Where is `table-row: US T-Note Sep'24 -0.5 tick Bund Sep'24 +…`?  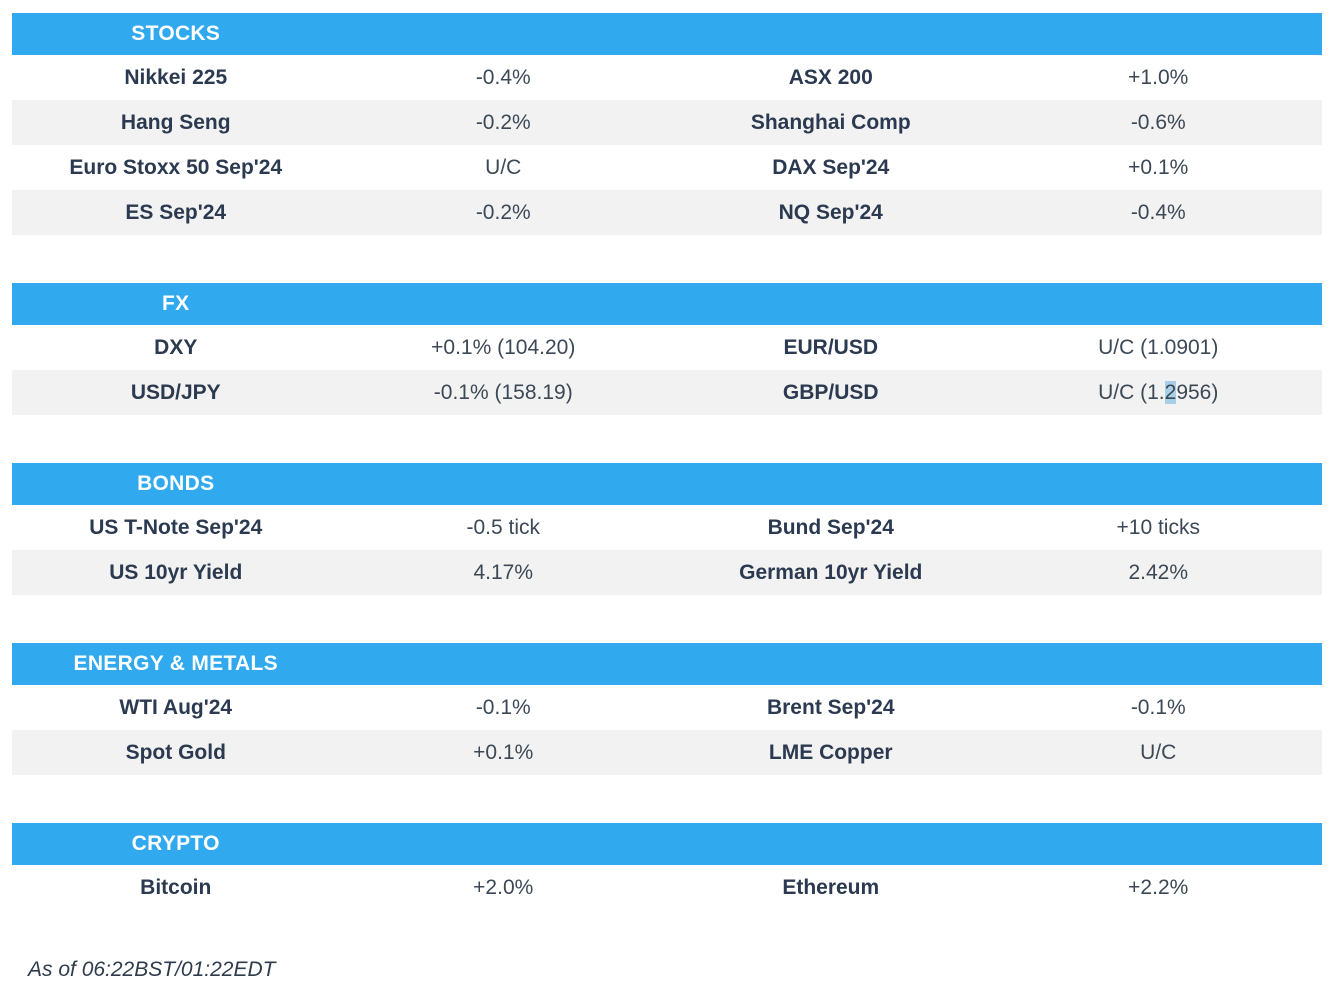 table-row: US T-Note Sep'24 -0.5 tick Bund Sep'24 +… is located at coordinates (667, 527).